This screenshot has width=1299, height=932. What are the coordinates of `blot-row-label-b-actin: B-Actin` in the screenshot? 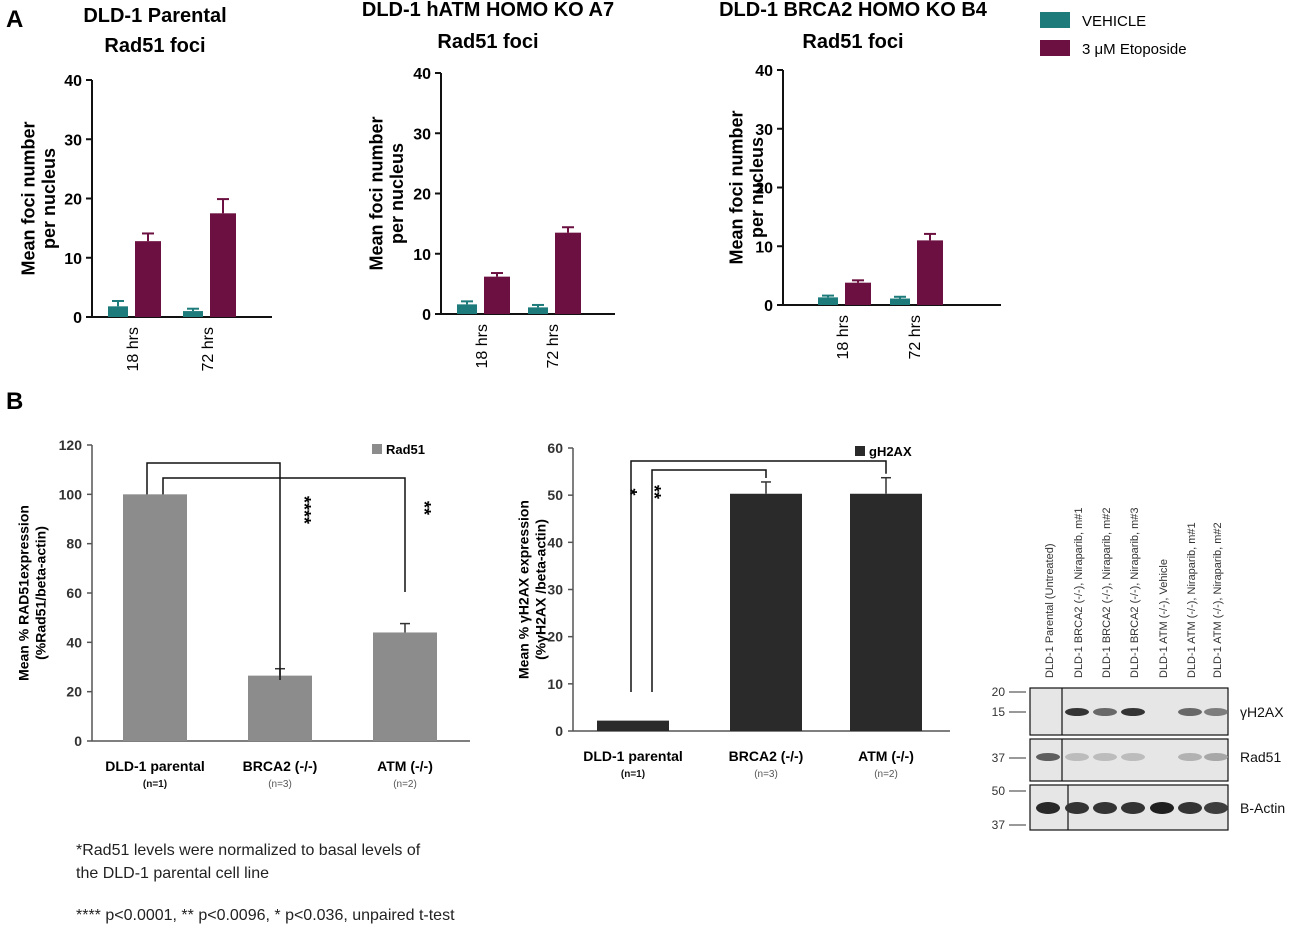 It's located at (1262, 808).